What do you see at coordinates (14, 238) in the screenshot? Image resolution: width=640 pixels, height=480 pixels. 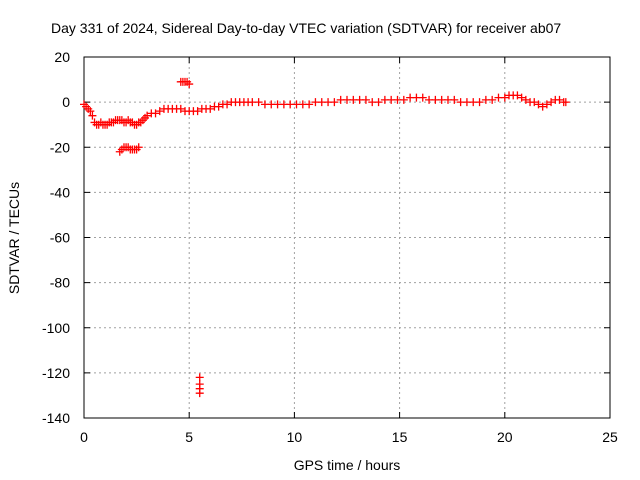 I see `y-axis-label: SDTVAR / TECUs` at bounding box center [14, 238].